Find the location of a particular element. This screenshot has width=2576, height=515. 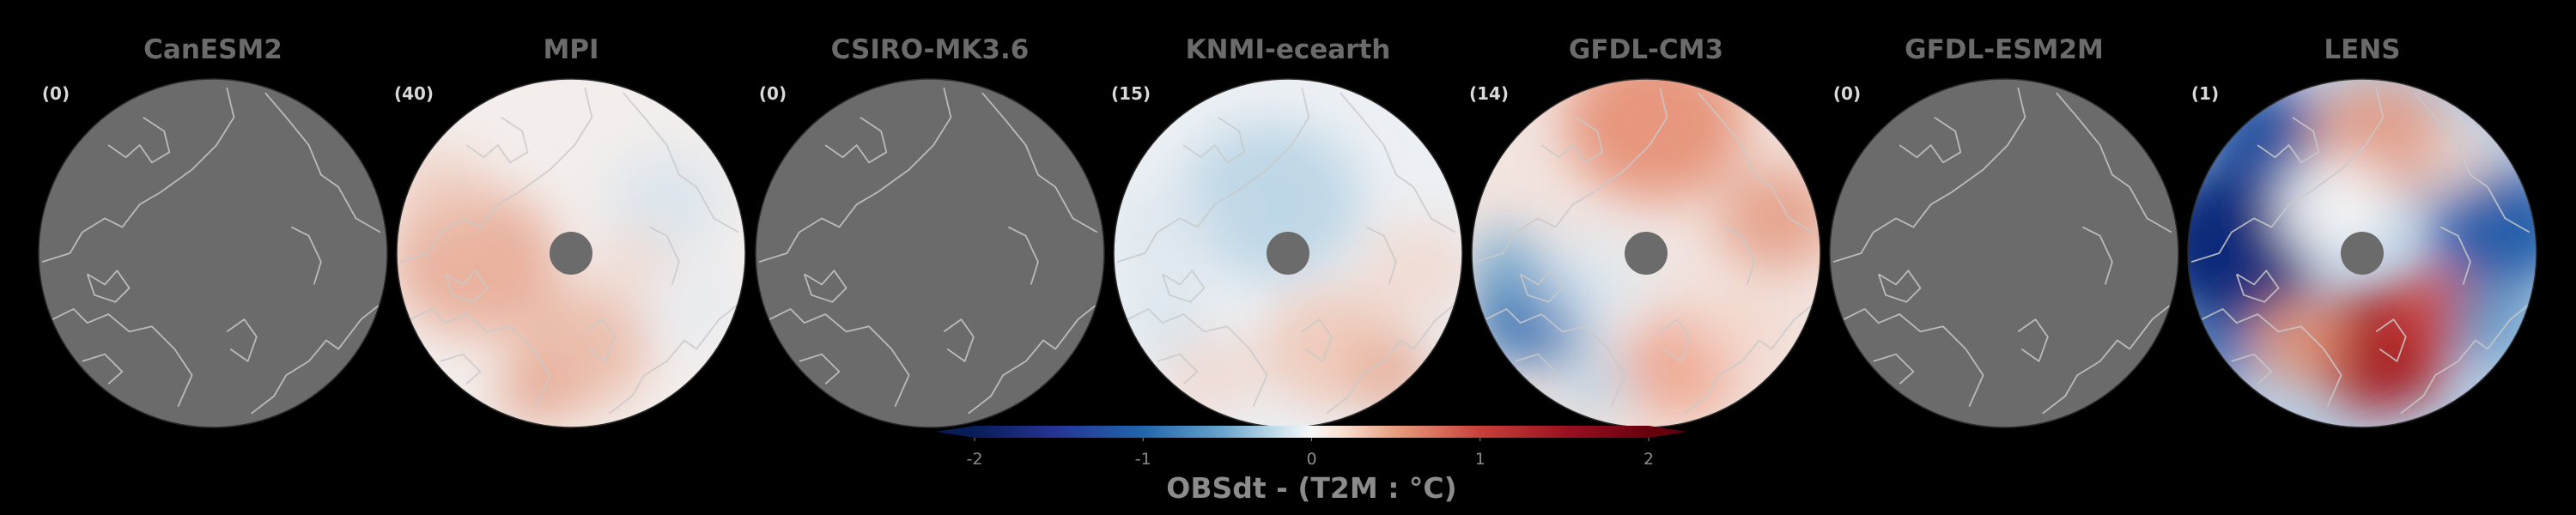

map-panel-lens: LENS (1) is located at coordinates (2362, 231).